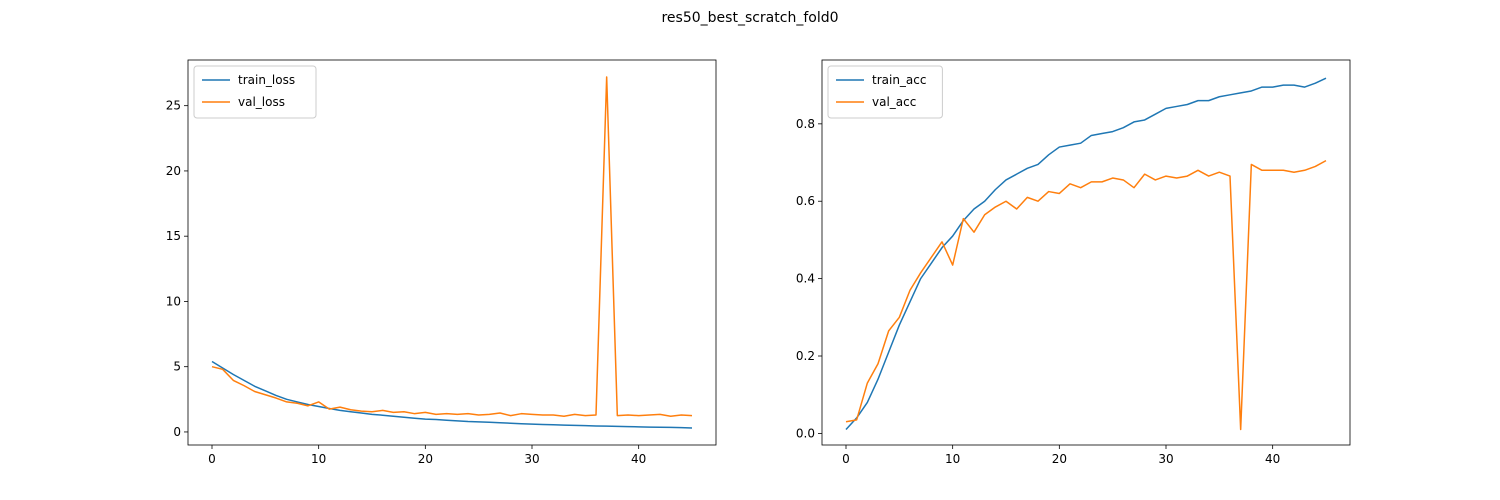 The image size is (1500, 500). Describe the element at coordinates (266, 80) in the screenshot. I see `legend-label-train_loss: train_loss` at that location.